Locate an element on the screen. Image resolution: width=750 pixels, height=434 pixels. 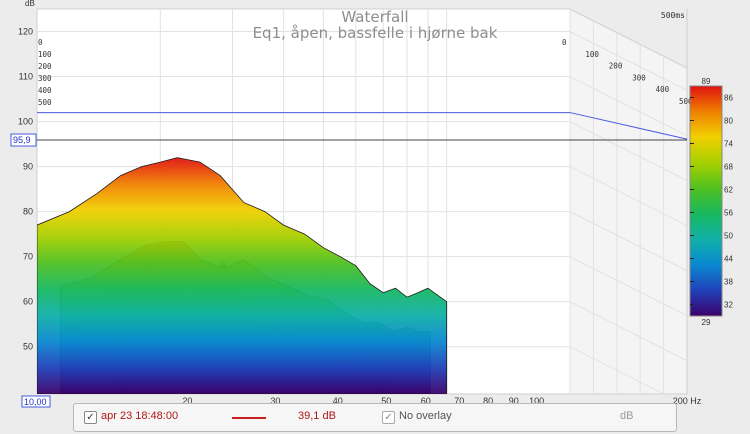
color-scale-bar: 89 29 32 38 44 50 56 62 68 74 80 86 is located at coordinates (711, 202).